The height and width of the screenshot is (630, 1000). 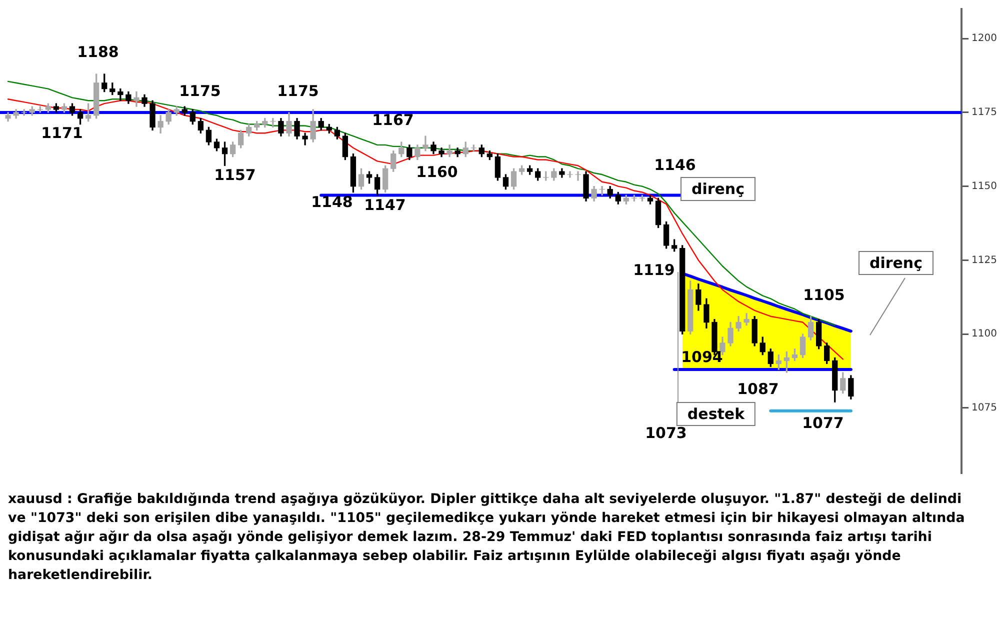 I want to click on y-tick-label: 1075, so click(x=985, y=408).